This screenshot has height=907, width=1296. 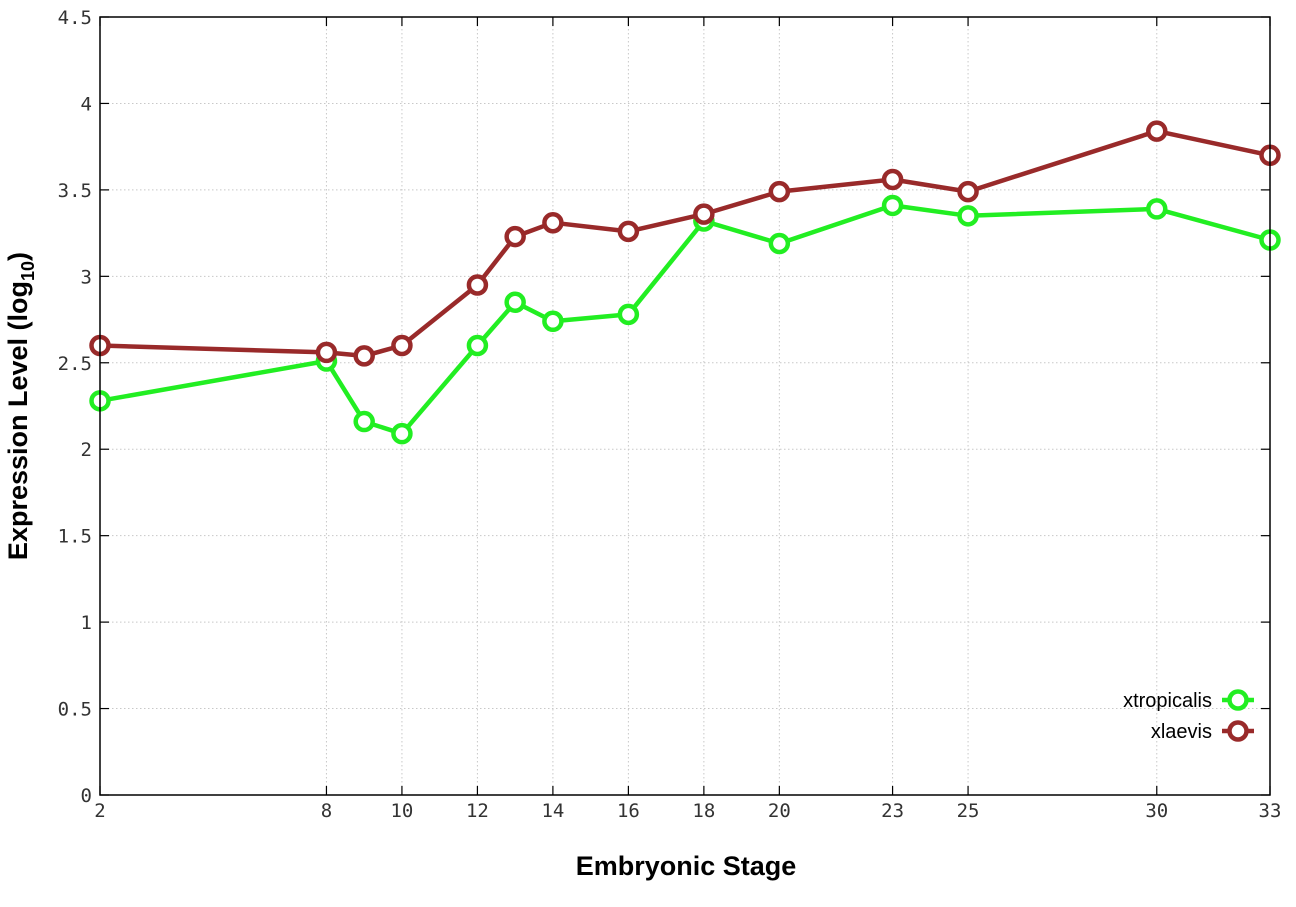 What do you see at coordinates (1270, 811) in the screenshot?
I see `x-tick-label: 33` at bounding box center [1270, 811].